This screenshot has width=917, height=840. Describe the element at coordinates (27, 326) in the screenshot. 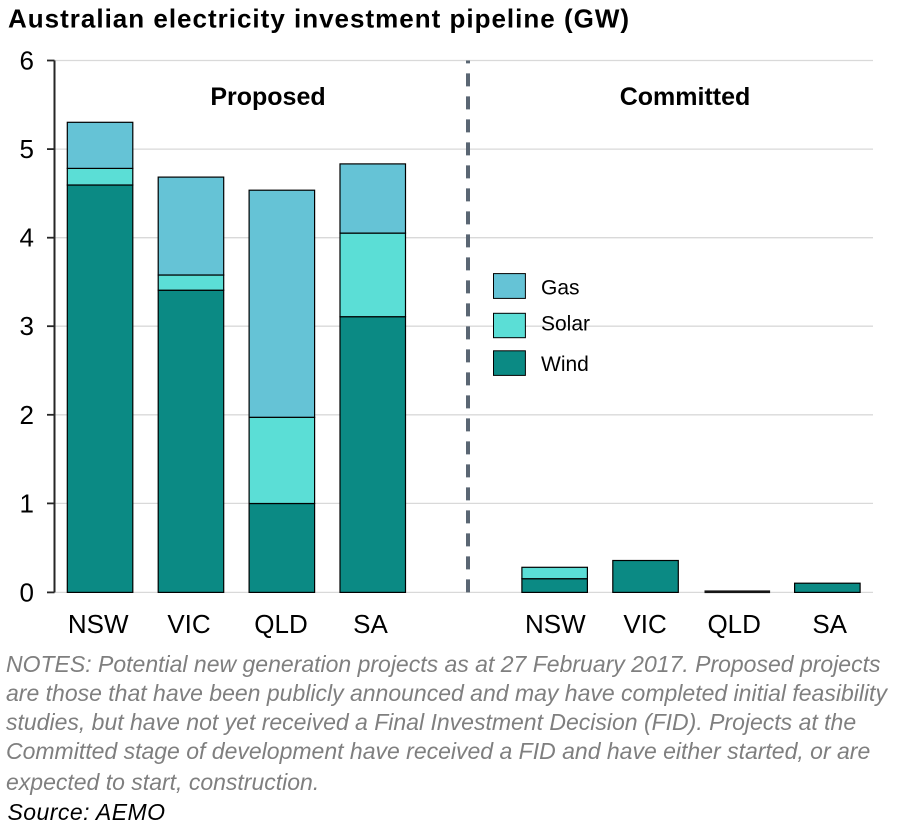

I see `svg-text: 3` at that location.